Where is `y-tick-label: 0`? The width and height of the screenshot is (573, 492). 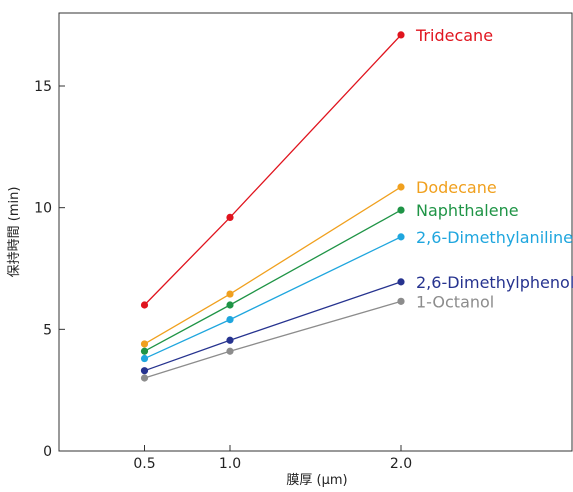 y-tick-label: 0 is located at coordinates (47, 452).